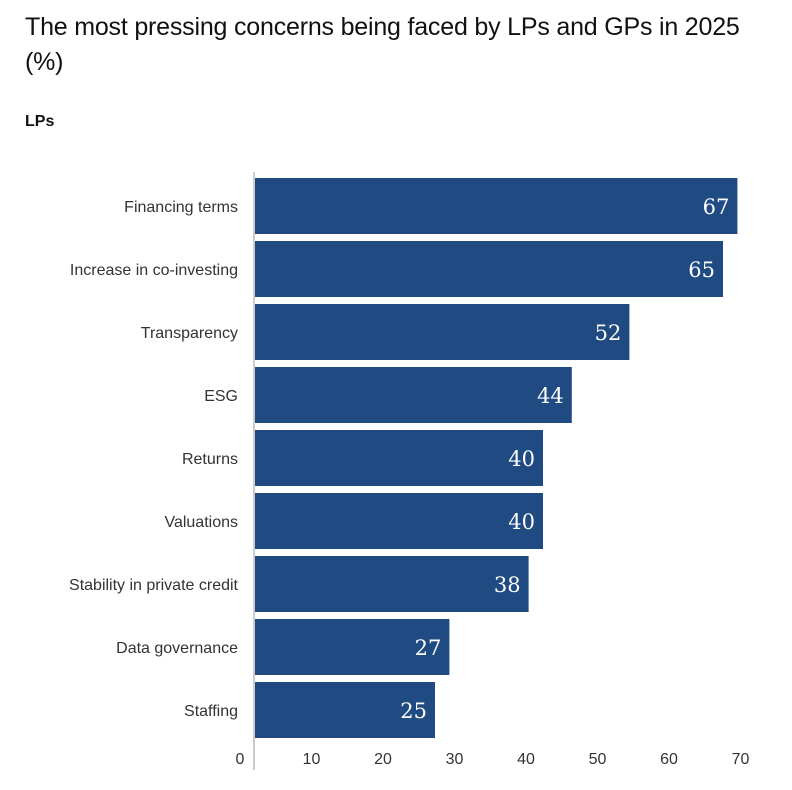 The image size is (792, 790). I want to click on value-label: 65, so click(701, 270).